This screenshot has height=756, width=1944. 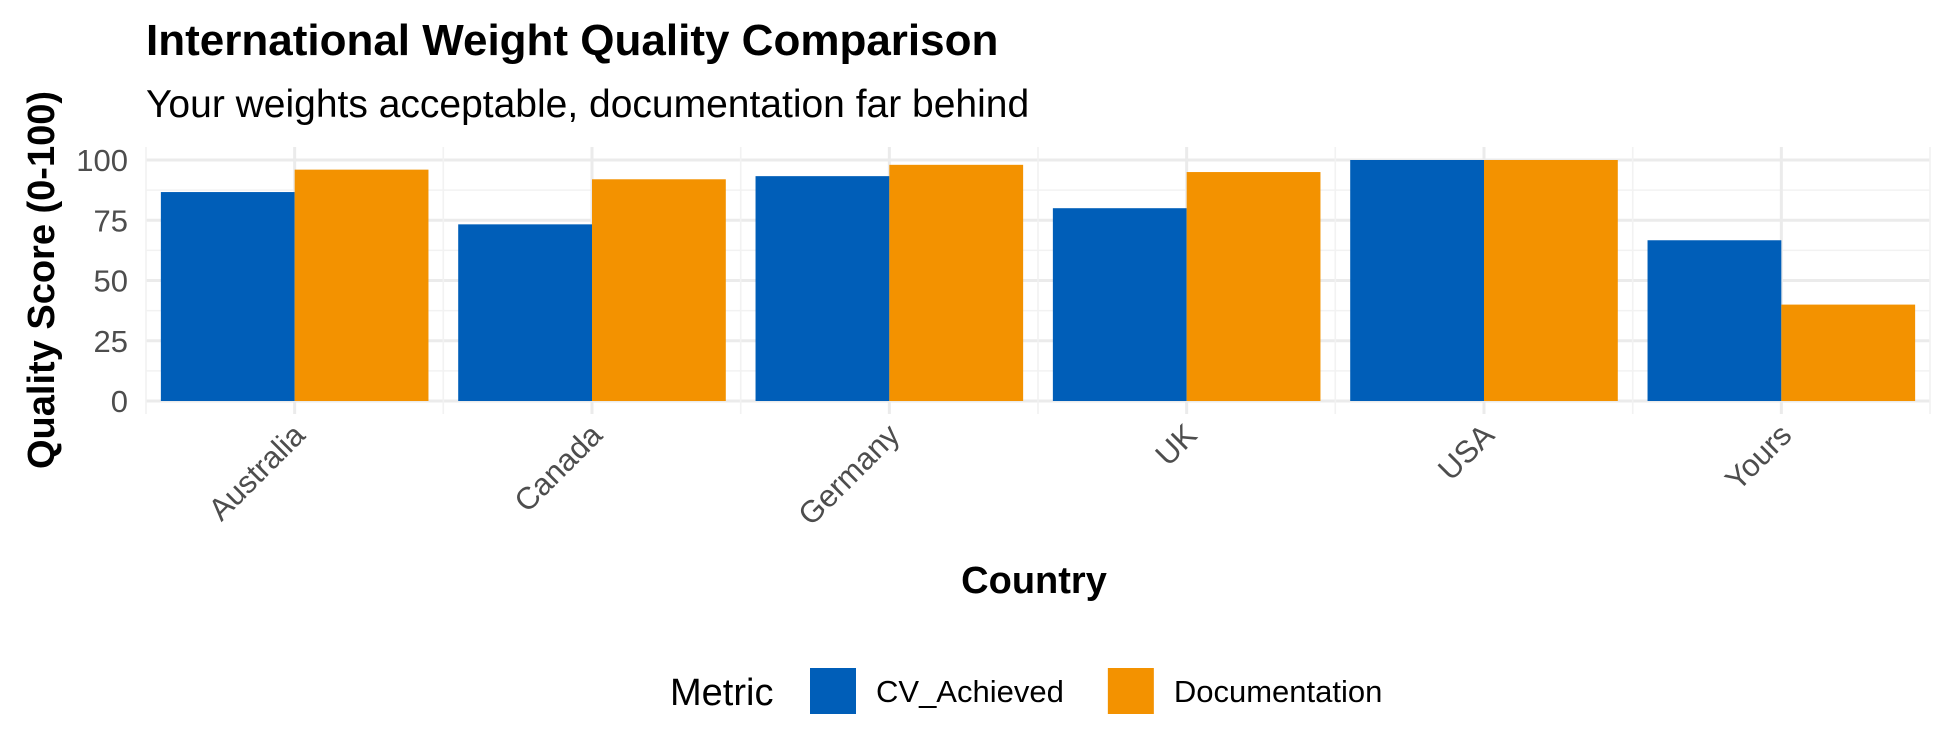 What do you see at coordinates (1848, 352) in the screenshot?
I see `bar-documentation-yours` at bounding box center [1848, 352].